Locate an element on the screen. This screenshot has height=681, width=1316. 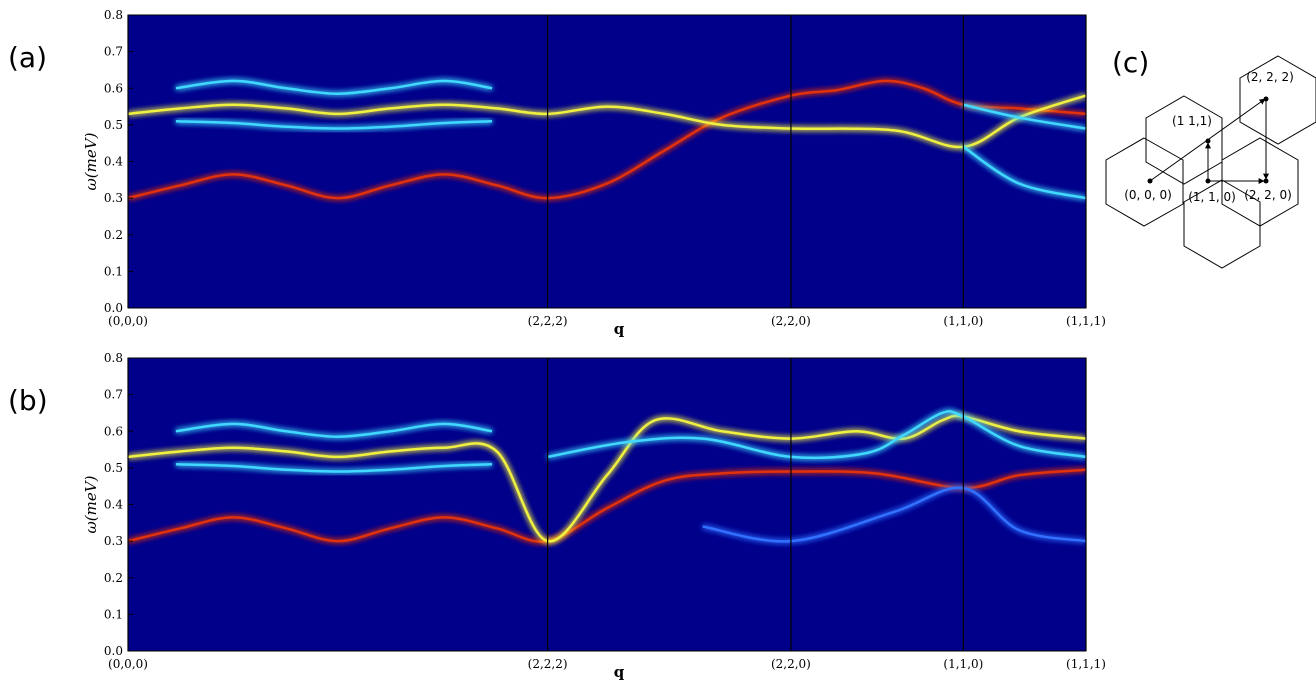
point-label: (2, 2, 0) is located at coordinates (1268, 195).